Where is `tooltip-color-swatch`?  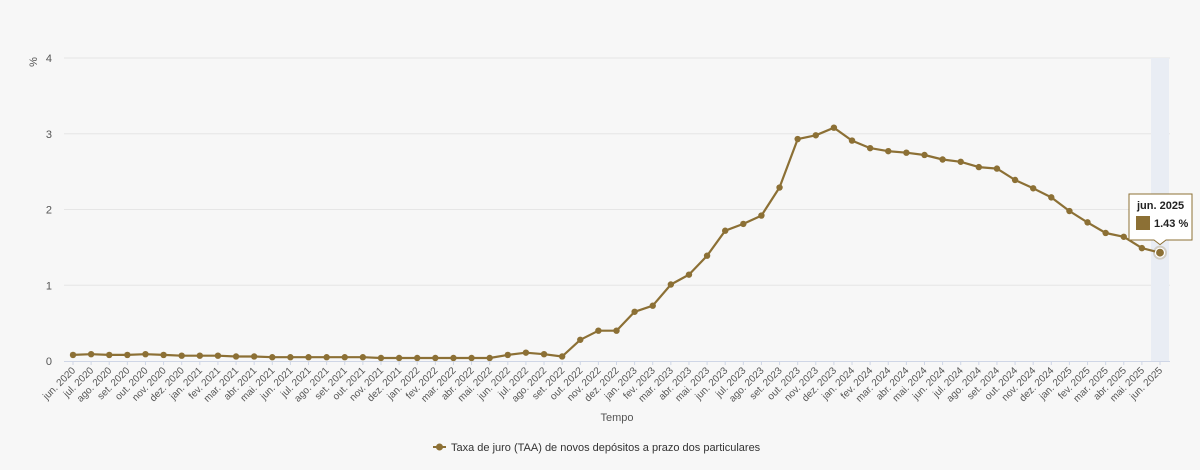 tooltip-color-swatch is located at coordinates (1143, 223).